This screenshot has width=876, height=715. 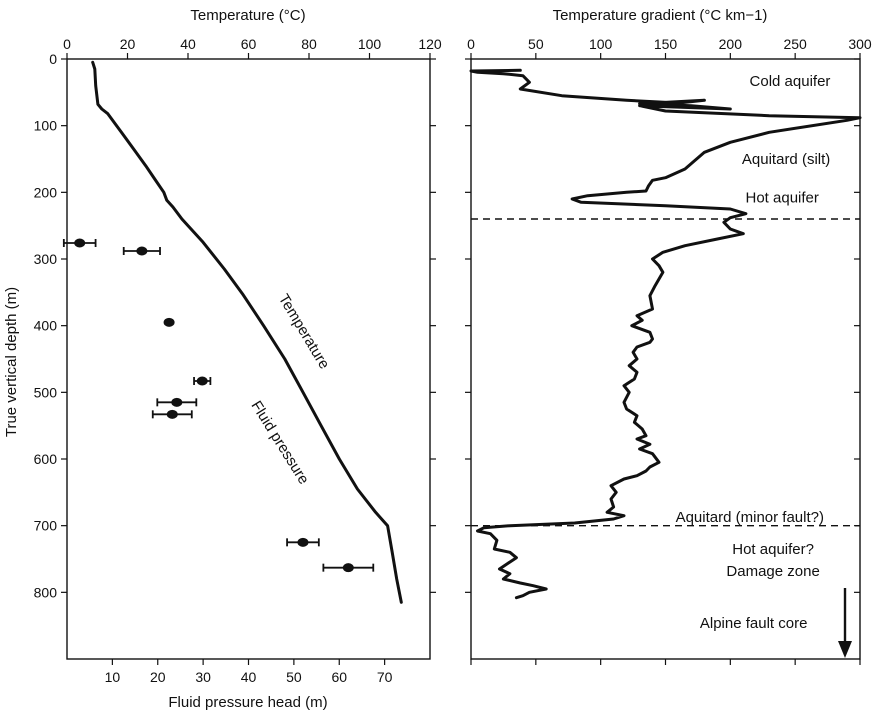 What do you see at coordinates (247, 15) in the screenshot?
I see `left-top-axis-label: Temperature (°C)` at bounding box center [247, 15].